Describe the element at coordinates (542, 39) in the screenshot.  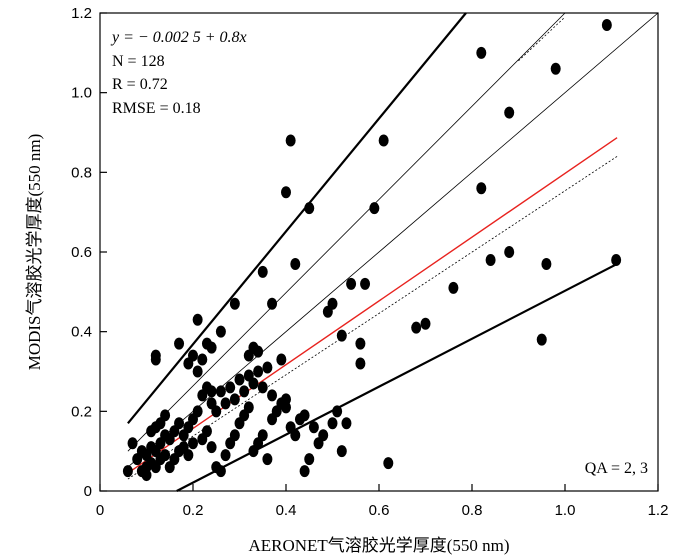
I see `upper-dotted-line` at that location.